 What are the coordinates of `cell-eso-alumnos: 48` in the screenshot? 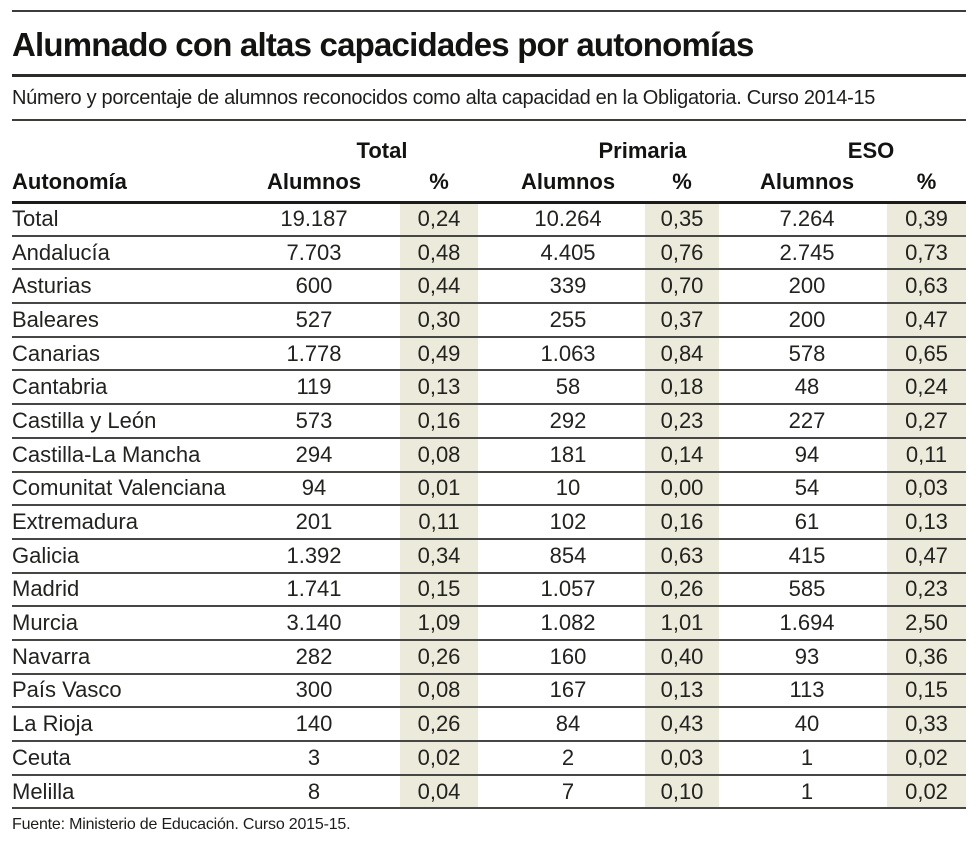 It's located at (803, 388).